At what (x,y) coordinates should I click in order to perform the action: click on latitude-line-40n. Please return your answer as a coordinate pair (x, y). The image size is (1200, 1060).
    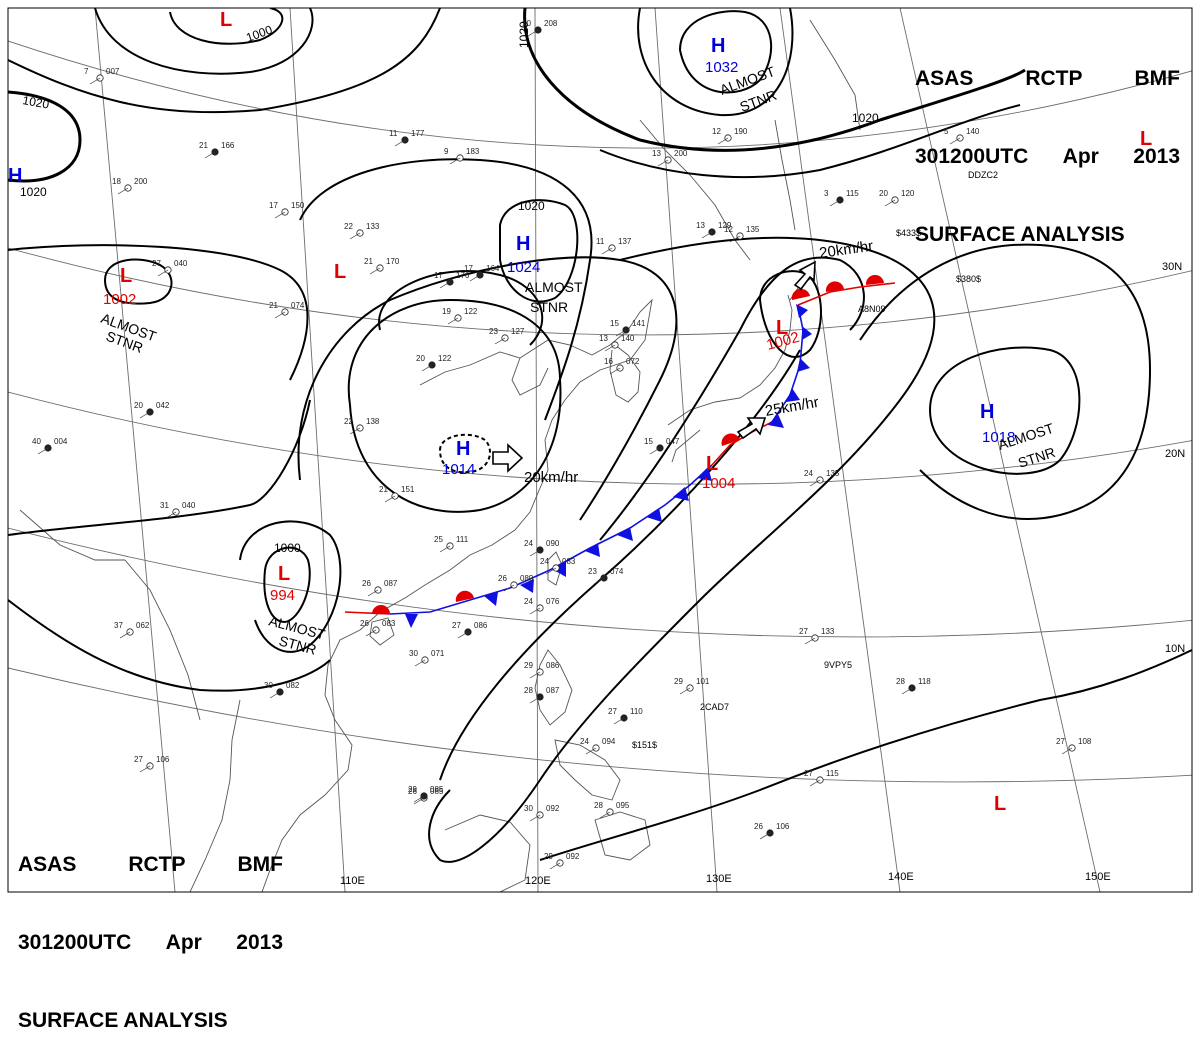
    Looking at the image, I should click on (600, 94).